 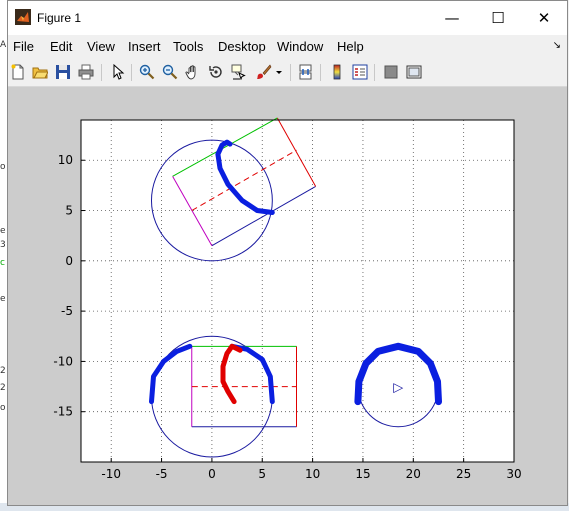 What do you see at coordinates (498, 18) in the screenshot?
I see `maximize-button: ☐` at bounding box center [498, 18].